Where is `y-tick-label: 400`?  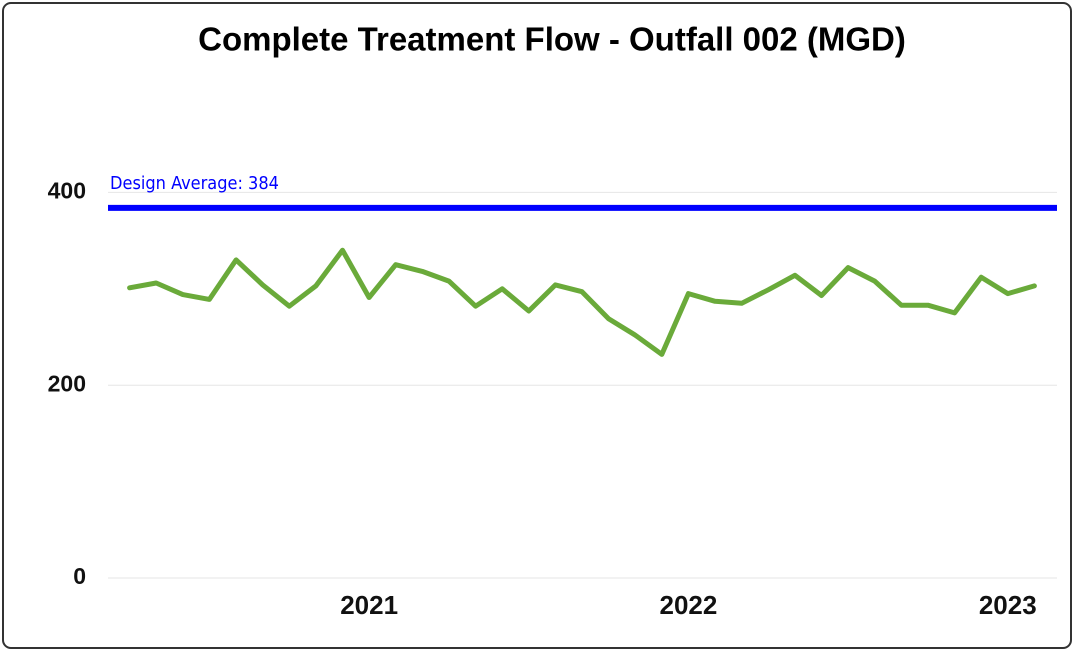
y-tick-label: 400 is located at coordinates (67, 190).